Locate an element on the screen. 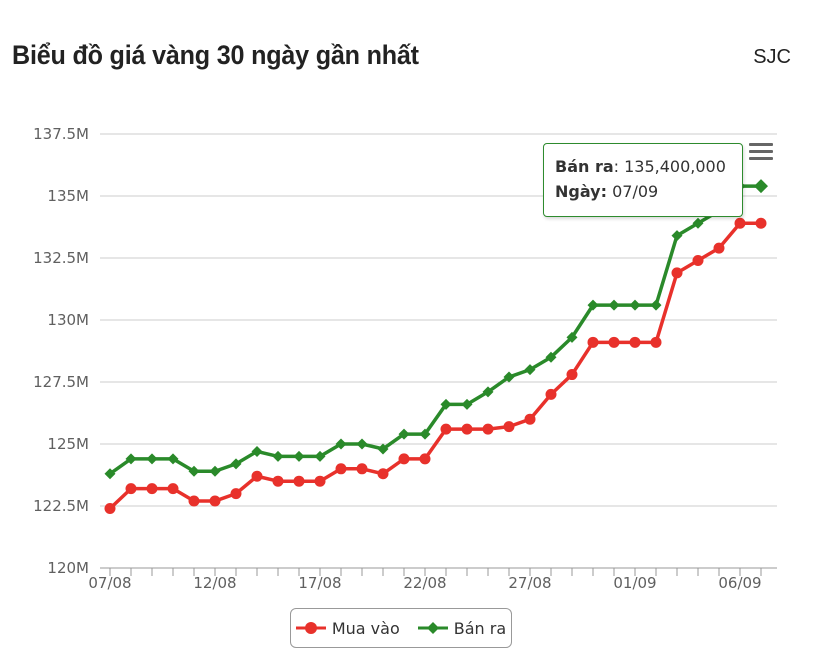  chart-tooltip: Bán ra: 135,400,000 Ngày: 07/09 is located at coordinates (643, 180).